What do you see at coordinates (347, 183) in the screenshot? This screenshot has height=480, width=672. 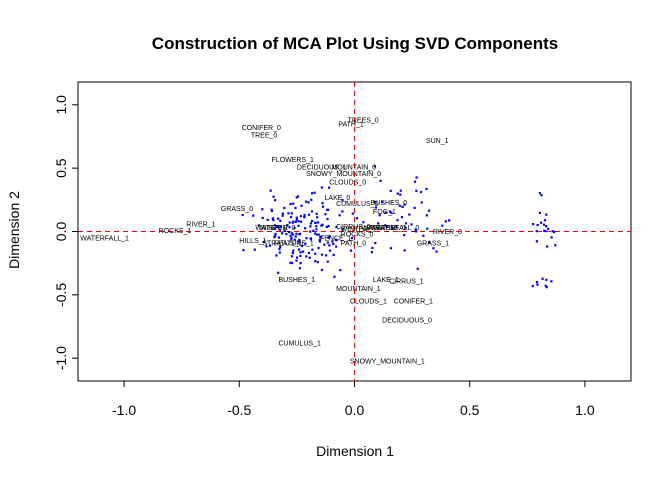 I see `category-label: CLOUDS_0` at bounding box center [347, 183].